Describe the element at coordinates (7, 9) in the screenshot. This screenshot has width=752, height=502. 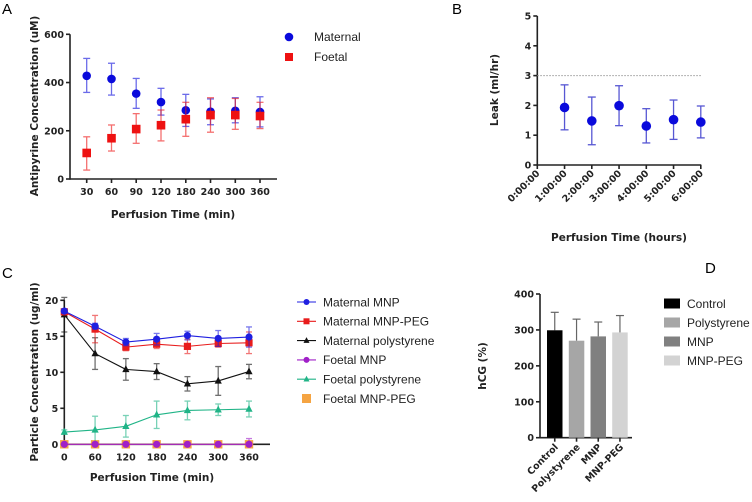
I see `panel-label-a: A` at that location.